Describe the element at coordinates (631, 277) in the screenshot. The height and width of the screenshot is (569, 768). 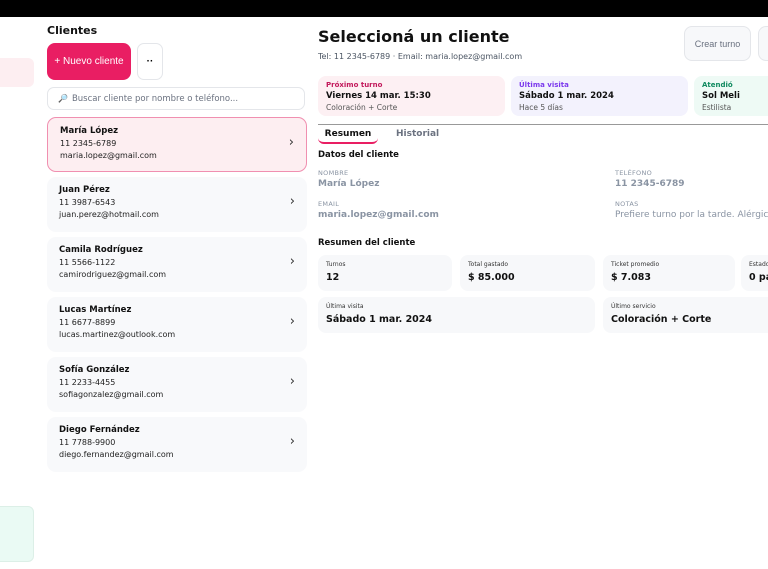
I see `stat-value: $ 7.083` at that location.